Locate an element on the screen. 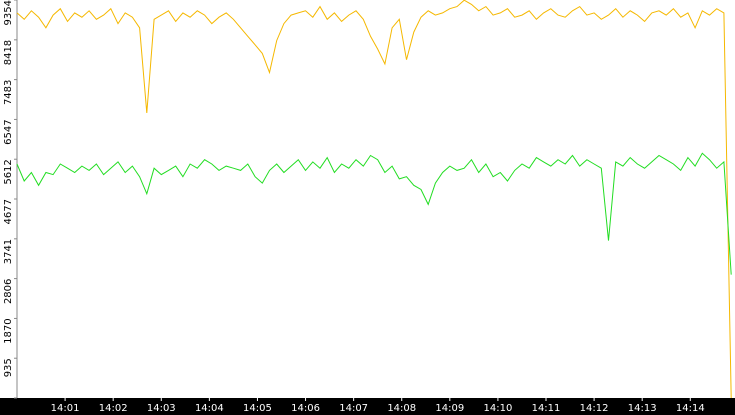 The image size is (735, 415). y-tick-label: 6547 is located at coordinates (8, 131).